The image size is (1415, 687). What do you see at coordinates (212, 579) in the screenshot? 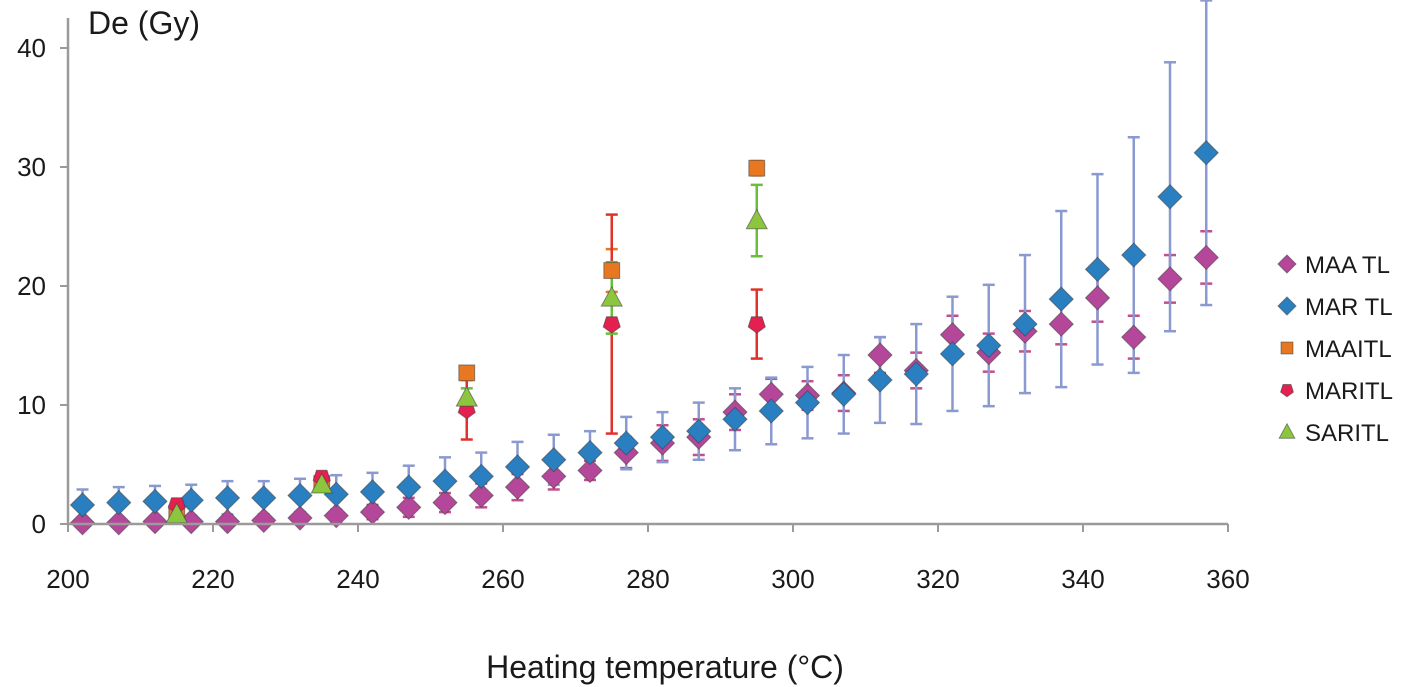
I see `x-tick-label: 220` at bounding box center [212, 579].